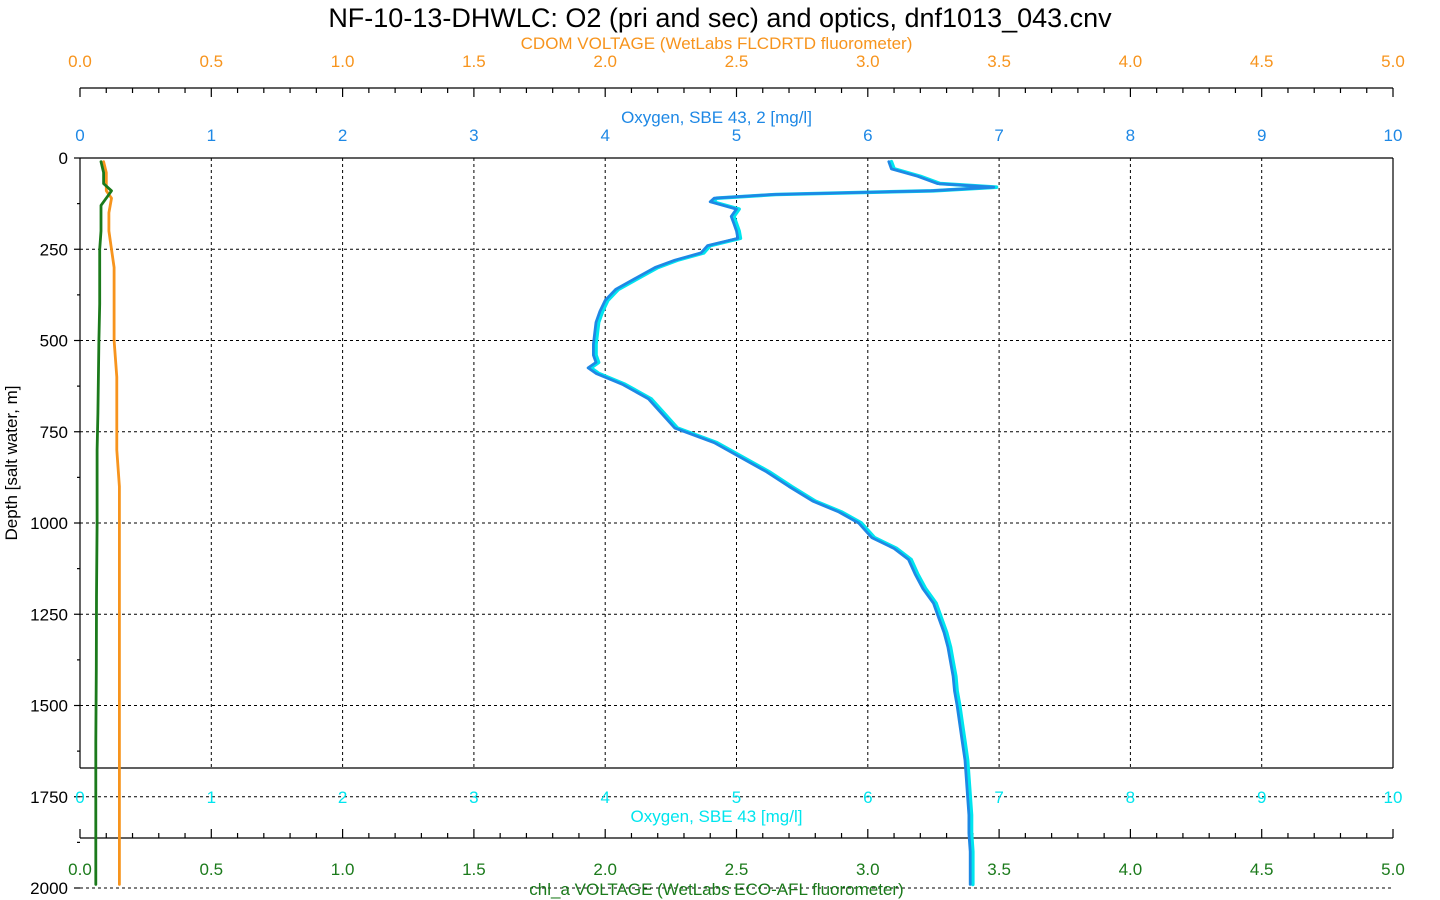 The image size is (1440, 900). What do you see at coordinates (342, 135) in the screenshot?
I see `x-axis-tick-label-oxy2: 2` at bounding box center [342, 135].